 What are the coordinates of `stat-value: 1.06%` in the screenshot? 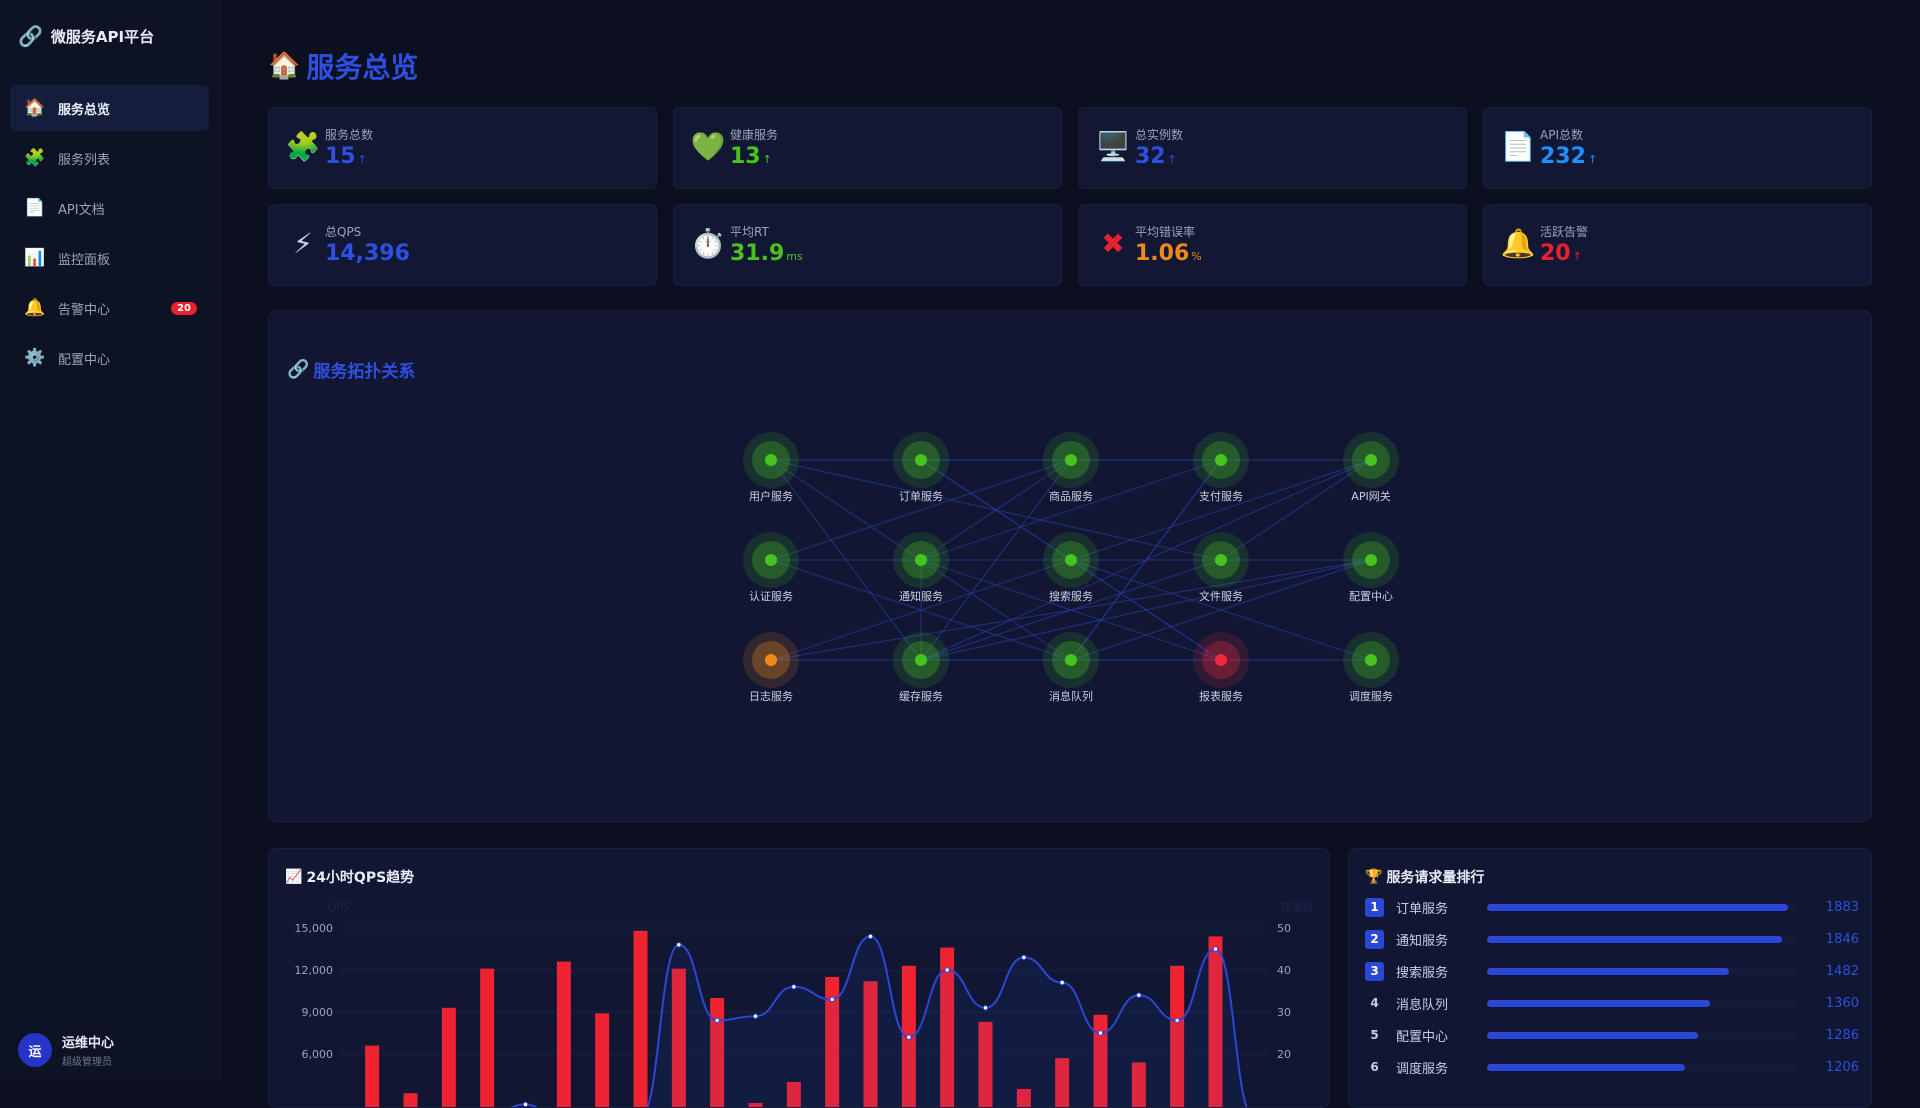 It's located at (1168, 253).